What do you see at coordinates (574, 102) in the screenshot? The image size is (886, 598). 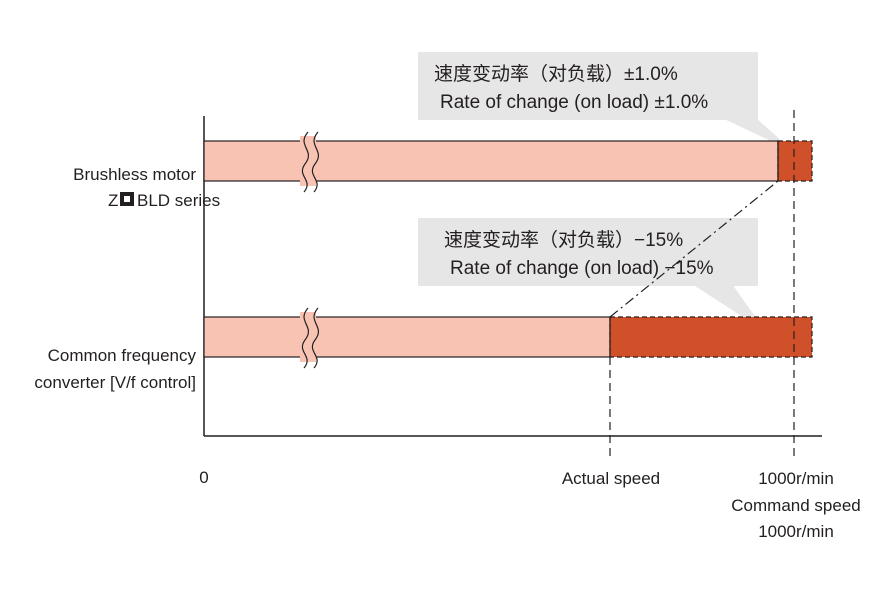 I see `callout-brushless-line2: Rate of change (on load) ±1.0%` at bounding box center [574, 102].